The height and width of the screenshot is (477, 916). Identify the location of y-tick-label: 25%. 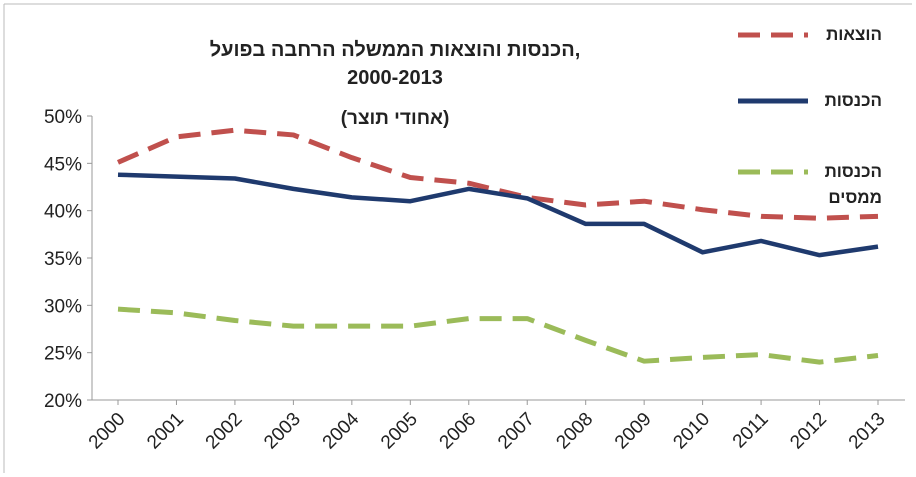
(63, 354).